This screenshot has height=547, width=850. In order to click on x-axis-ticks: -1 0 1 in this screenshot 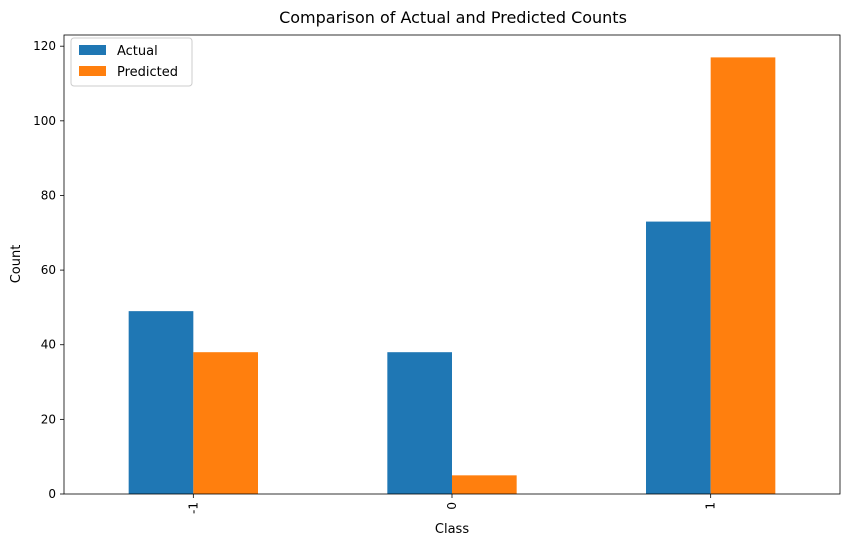, I will do `click(452, 504)`.